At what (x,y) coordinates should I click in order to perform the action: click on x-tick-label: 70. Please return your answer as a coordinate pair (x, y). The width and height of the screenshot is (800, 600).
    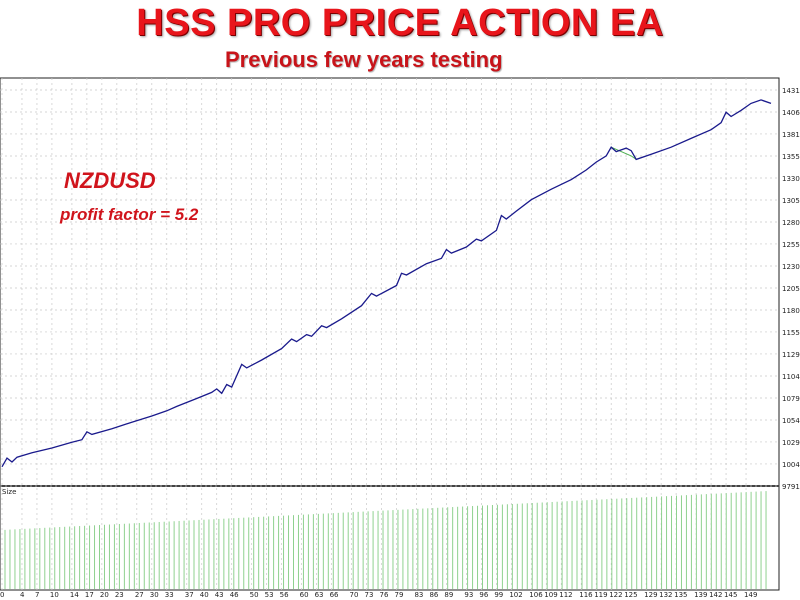
    Looking at the image, I should click on (354, 595).